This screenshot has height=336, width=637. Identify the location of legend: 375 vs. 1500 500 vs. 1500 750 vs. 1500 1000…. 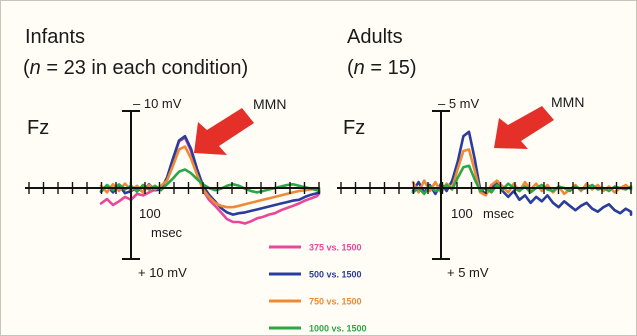
(318, 288).